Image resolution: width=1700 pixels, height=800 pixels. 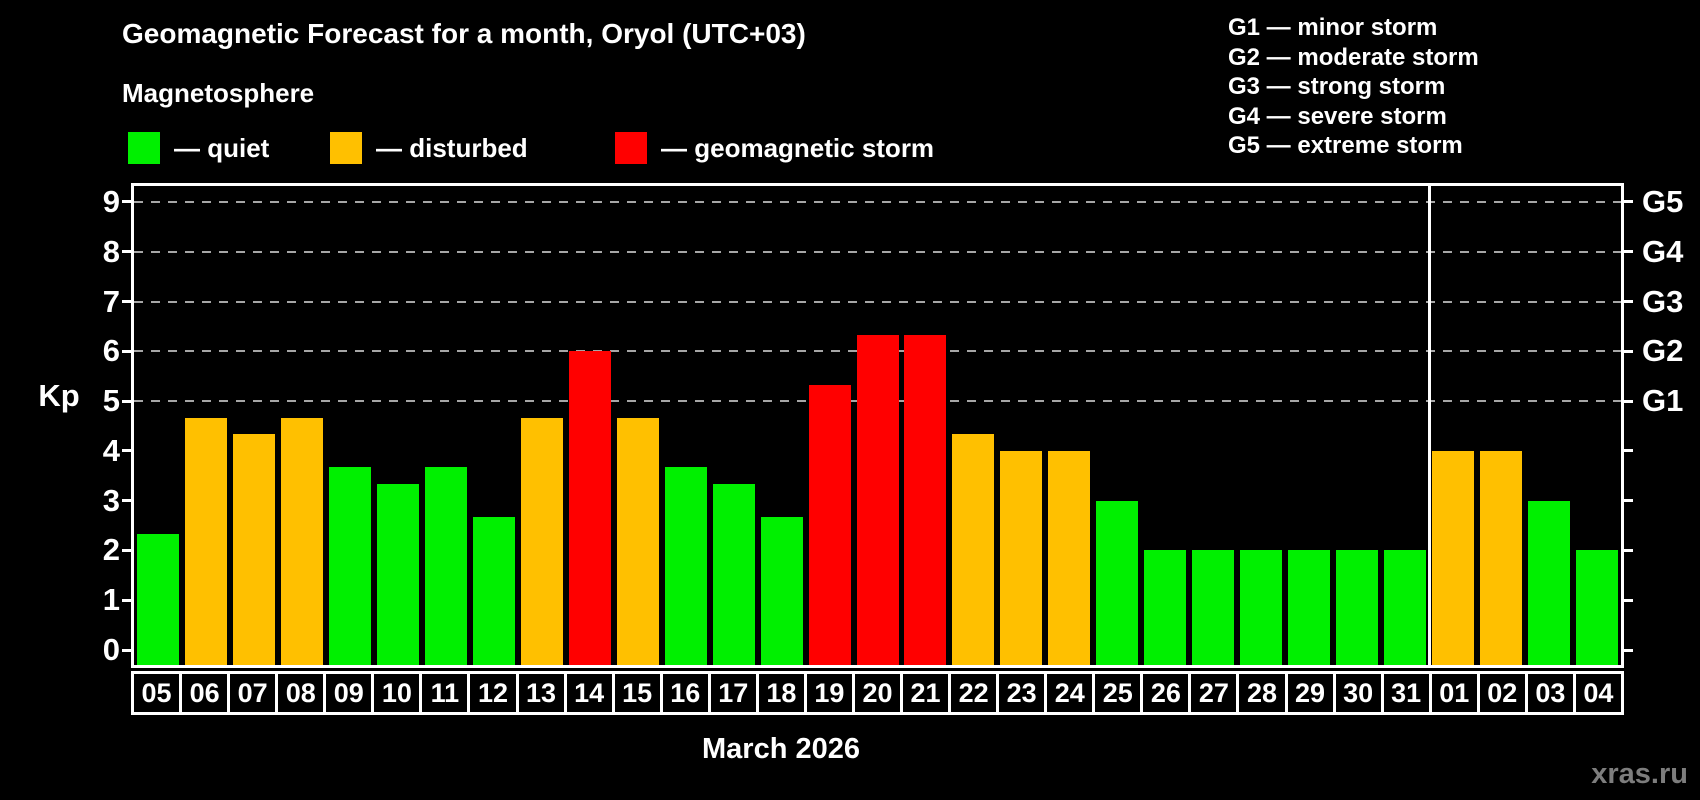 What do you see at coordinates (877, 201) in the screenshot?
I see `gridline-kp9` at bounding box center [877, 201].